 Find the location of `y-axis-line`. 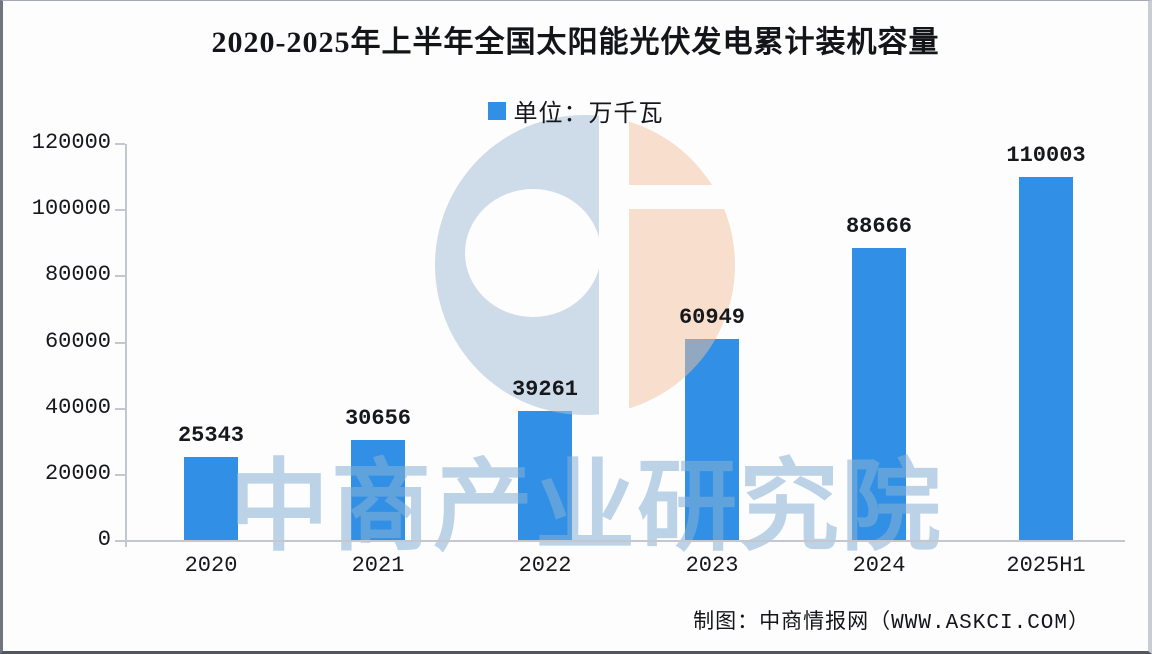

y-axis-line is located at coordinates (126, 345).